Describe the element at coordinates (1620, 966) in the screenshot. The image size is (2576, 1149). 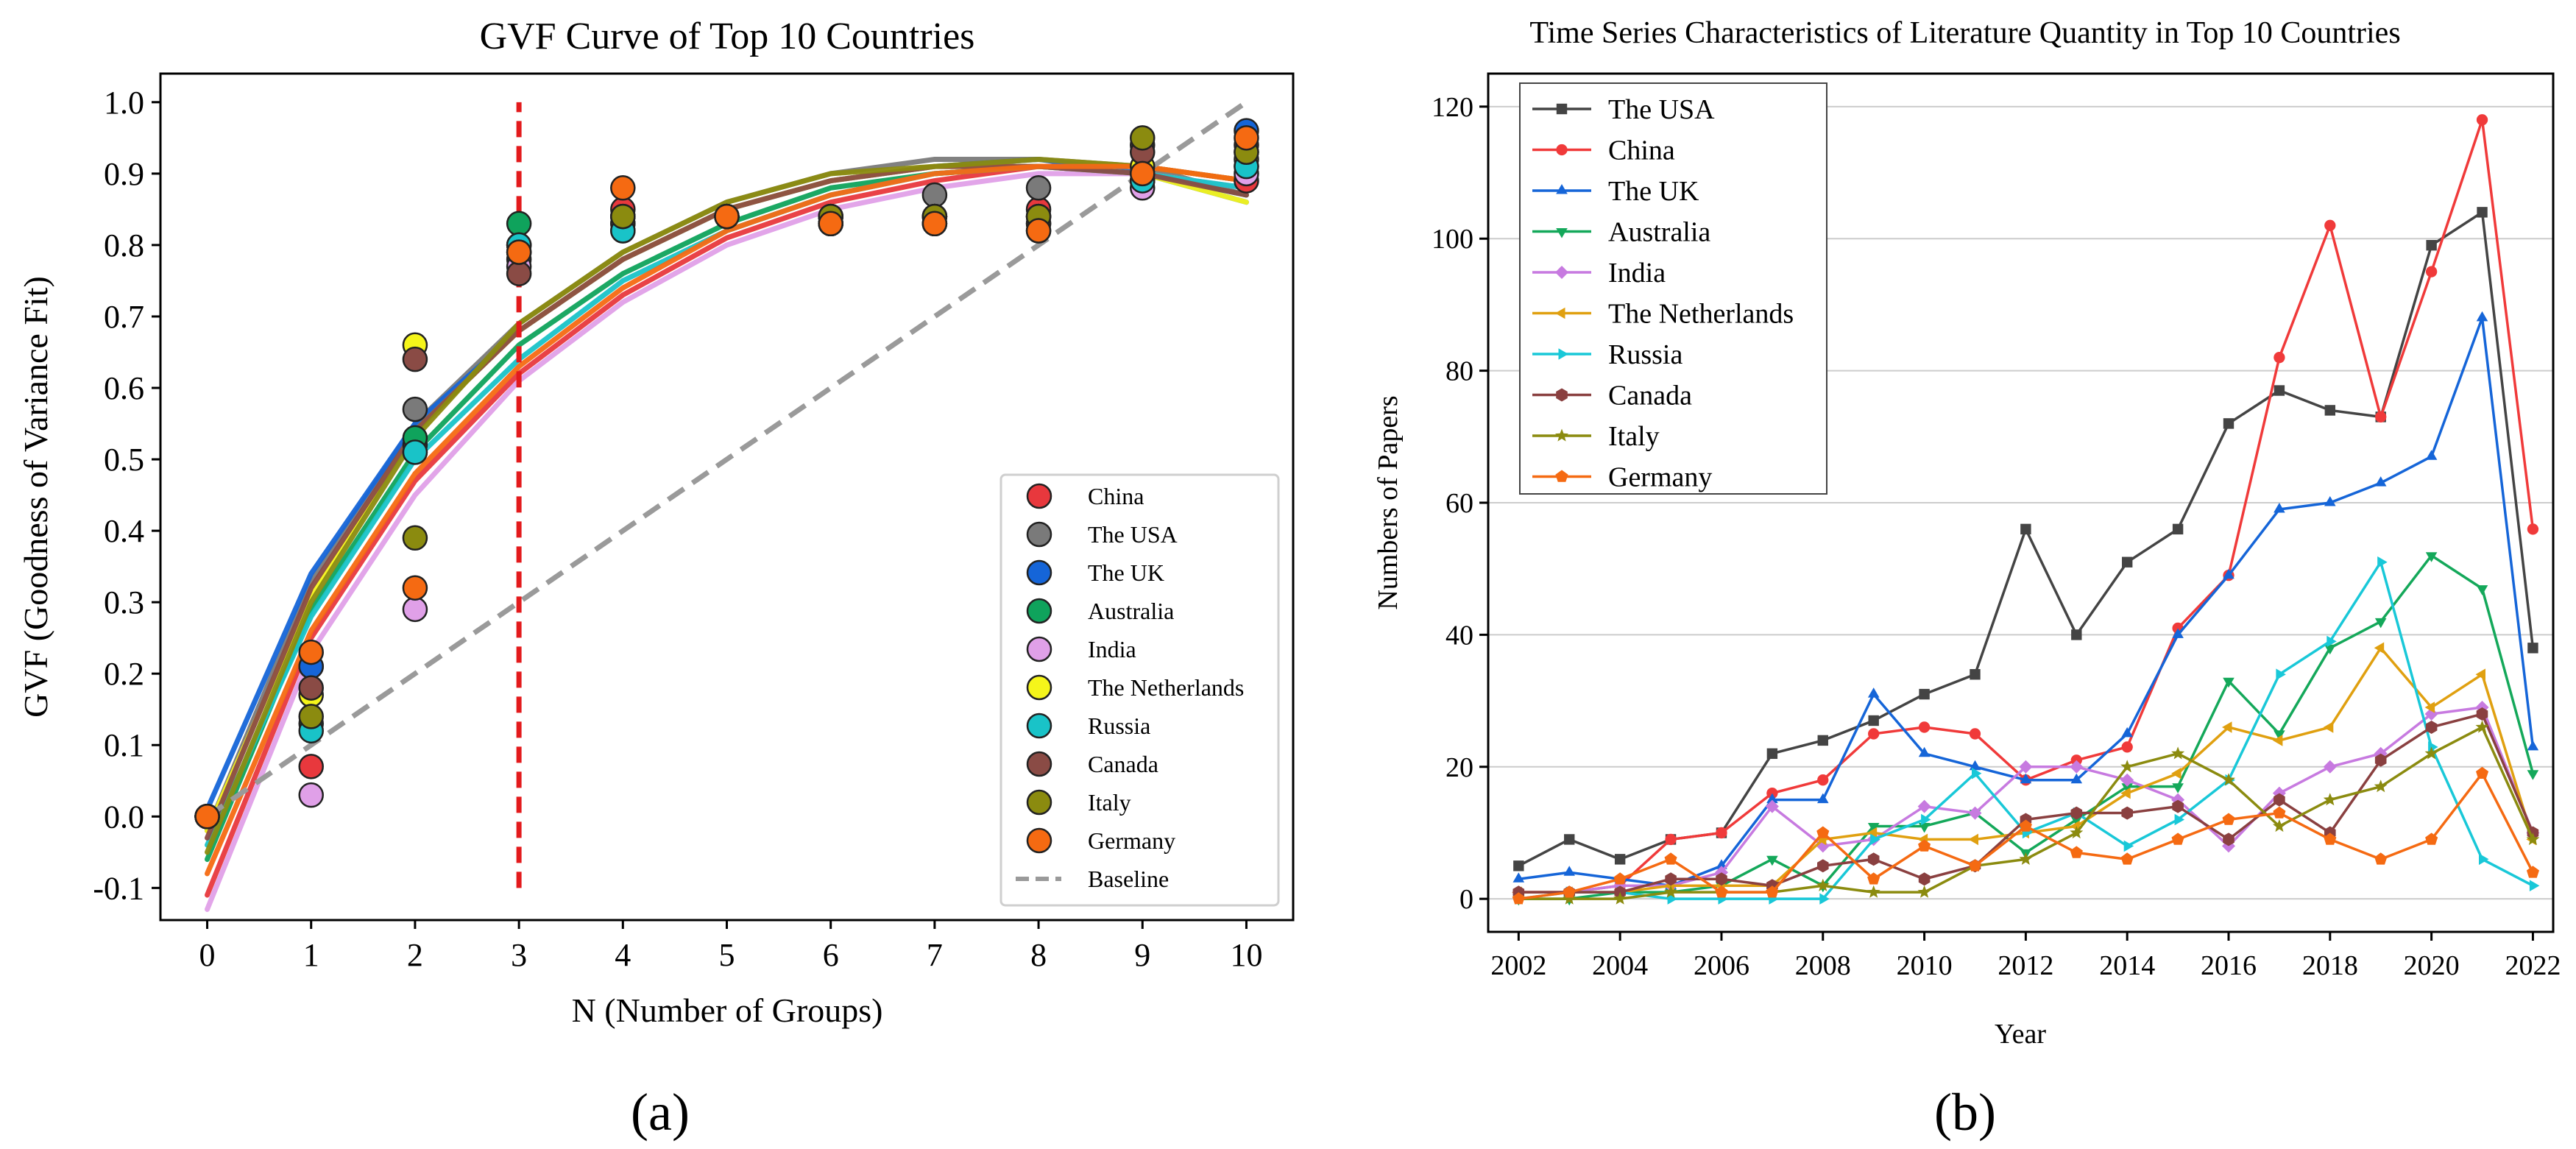
I see `chart-b-x-tick-label: 2004` at that location.